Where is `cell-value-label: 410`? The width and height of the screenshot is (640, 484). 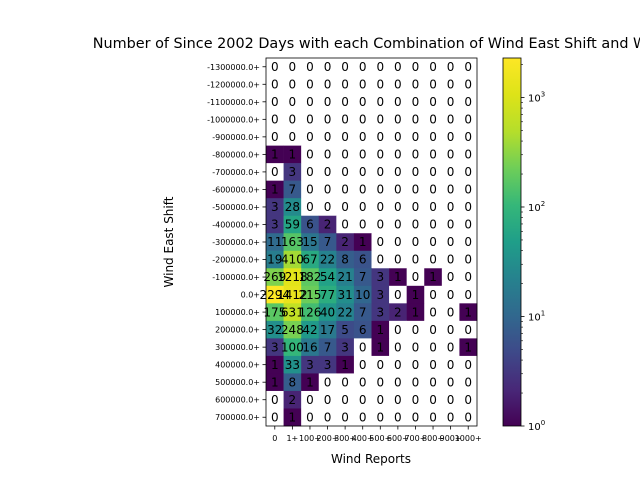 cell-value-label: 410 is located at coordinates (292, 260).